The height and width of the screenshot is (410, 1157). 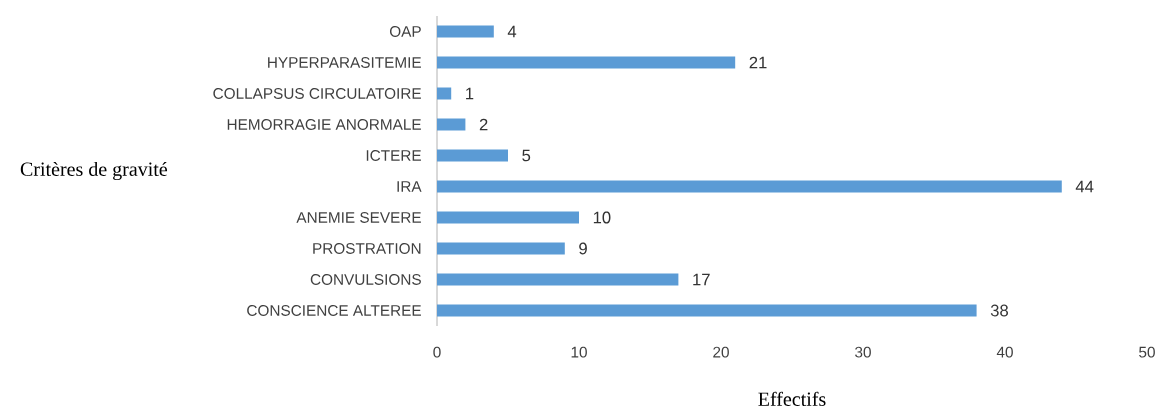 I want to click on data-label: 10, so click(x=602, y=217).